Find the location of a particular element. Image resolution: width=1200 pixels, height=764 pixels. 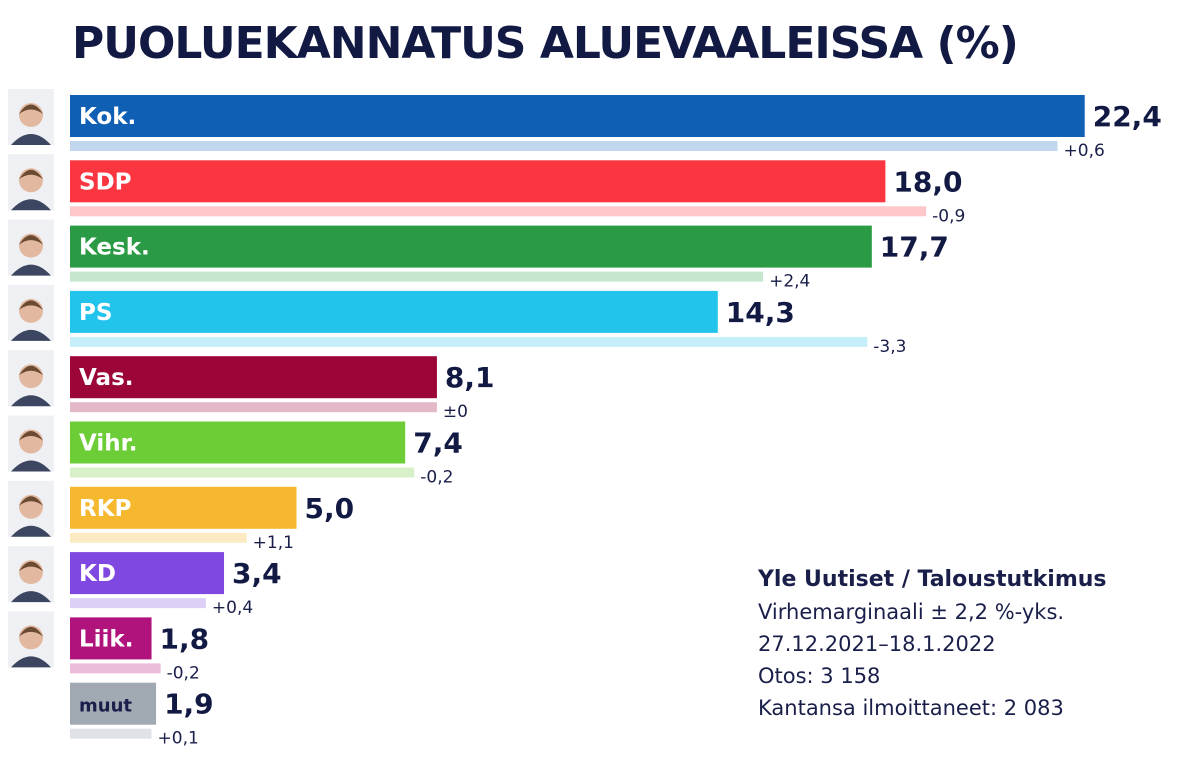

bar-kesk is located at coordinates (471, 246).